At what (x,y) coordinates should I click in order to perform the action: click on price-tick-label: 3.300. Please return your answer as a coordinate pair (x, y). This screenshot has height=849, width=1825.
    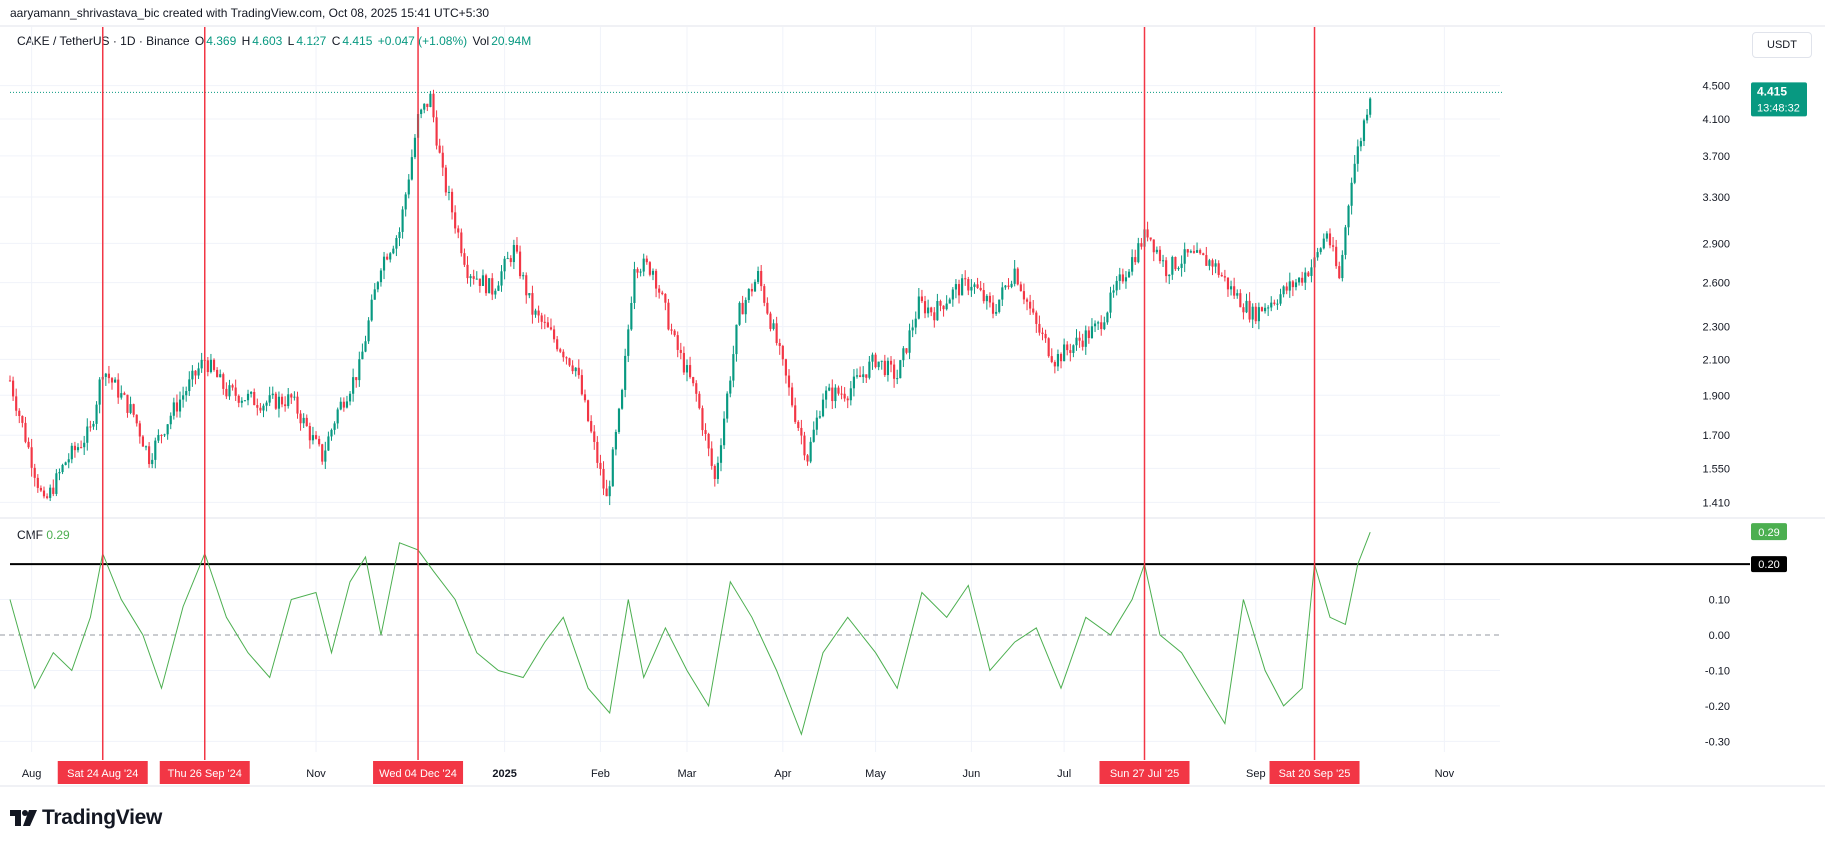
    Looking at the image, I should click on (1716, 198).